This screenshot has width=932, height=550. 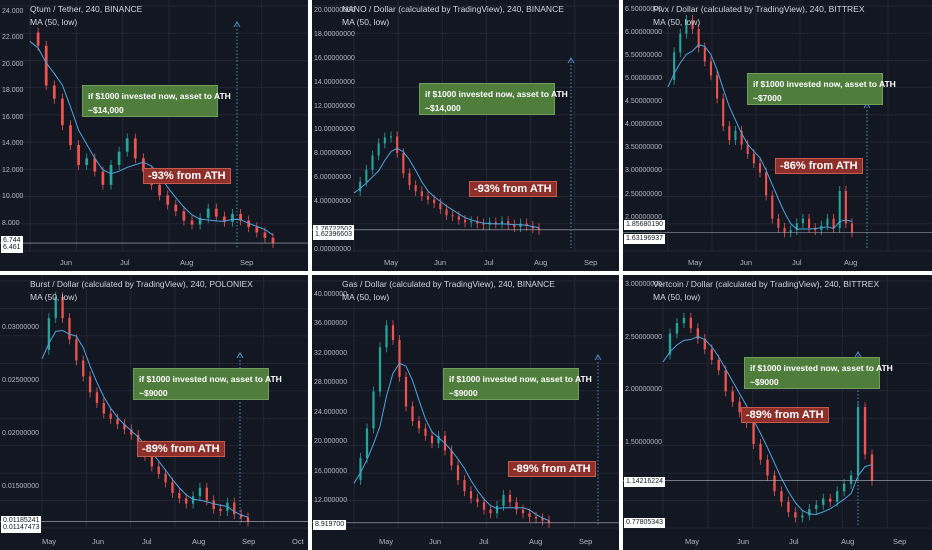 What do you see at coordinates (746, 262) in the screenshot?
I see `x-tick-label: Jun` at bounding box center [746, 262].